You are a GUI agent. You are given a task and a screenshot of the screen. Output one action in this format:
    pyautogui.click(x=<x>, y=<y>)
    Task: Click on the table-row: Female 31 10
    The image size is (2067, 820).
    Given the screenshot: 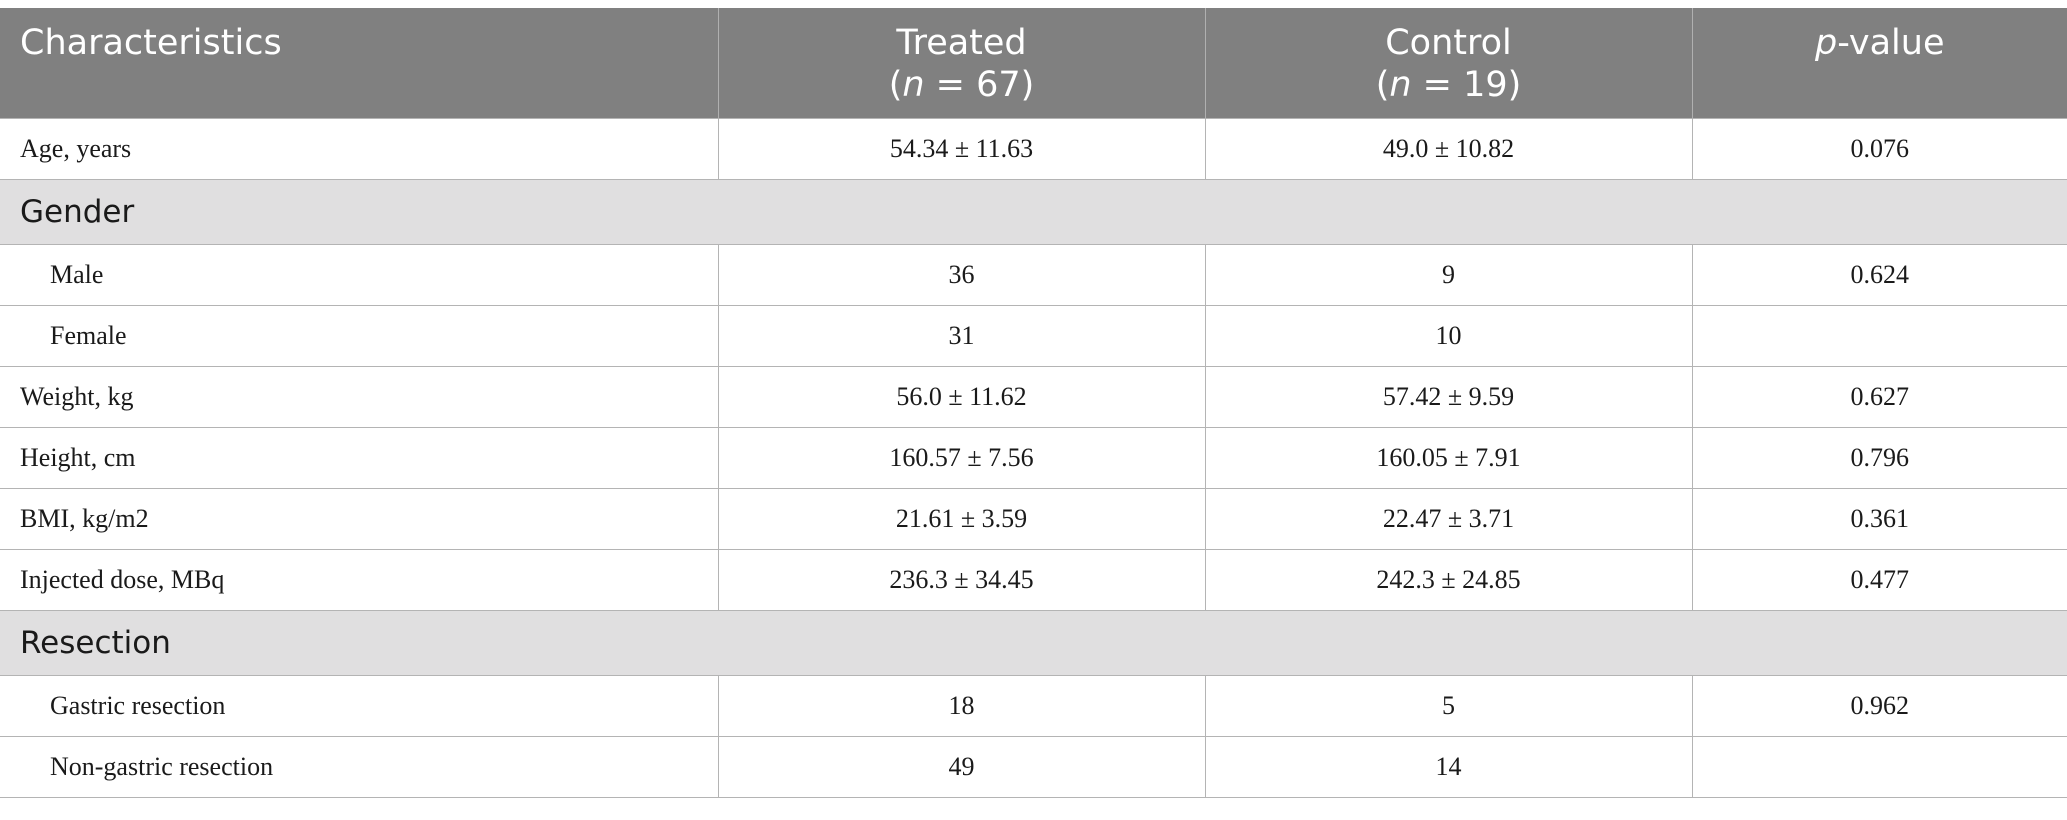 What is the action you would take?
    pyautogui.click(x=1033, y=335)
    